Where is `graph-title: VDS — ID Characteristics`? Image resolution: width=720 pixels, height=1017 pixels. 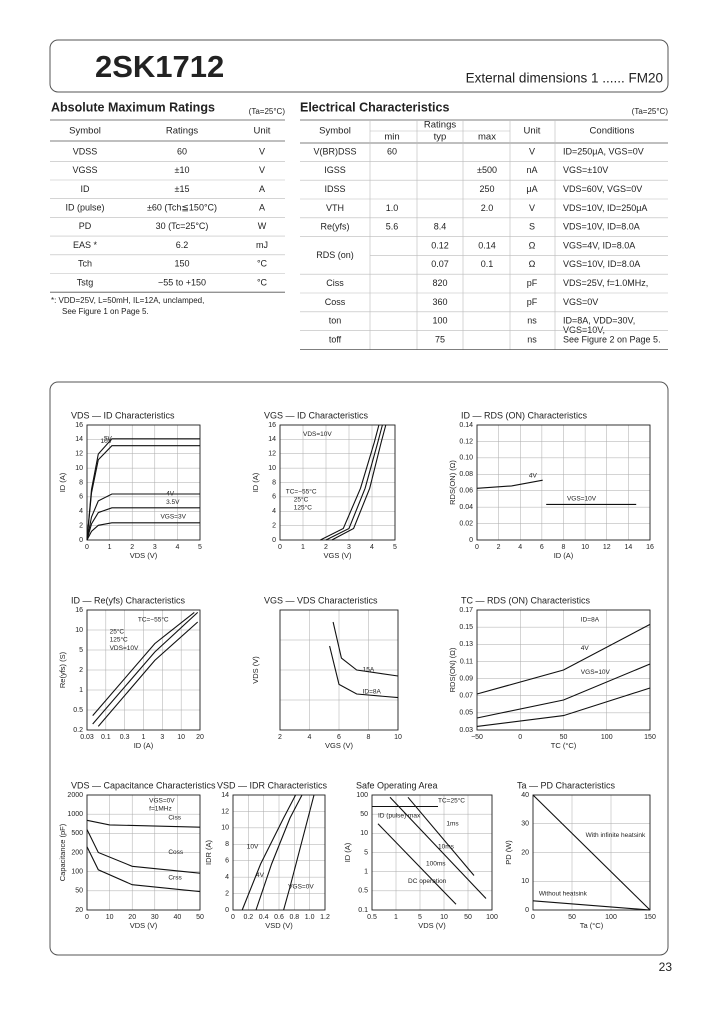 graph-title: VDS — ID Characteristics is located at coordinates (123, 415).